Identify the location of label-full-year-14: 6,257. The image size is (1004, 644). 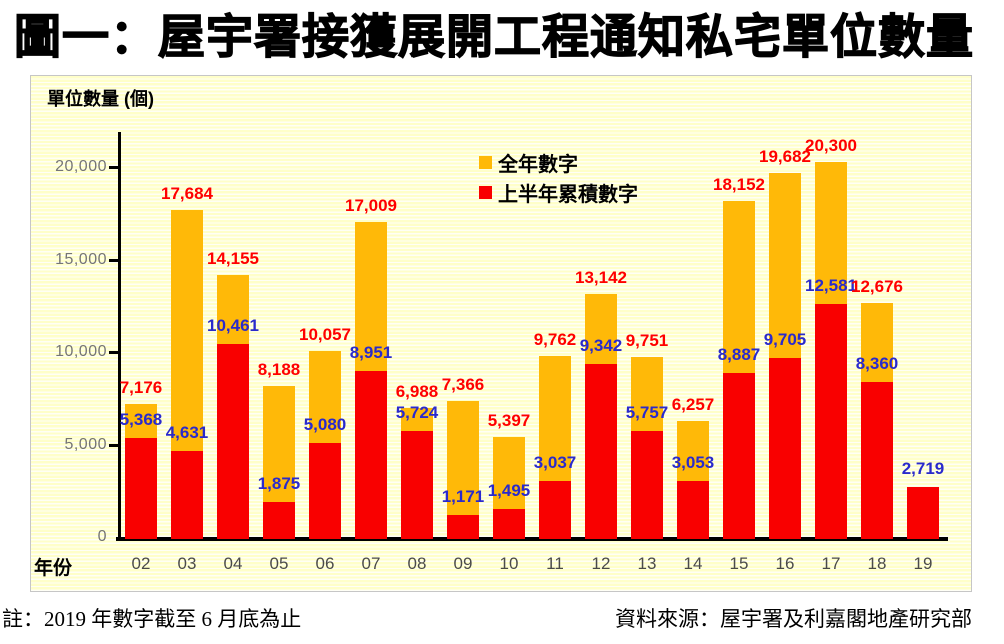
(693, 405).